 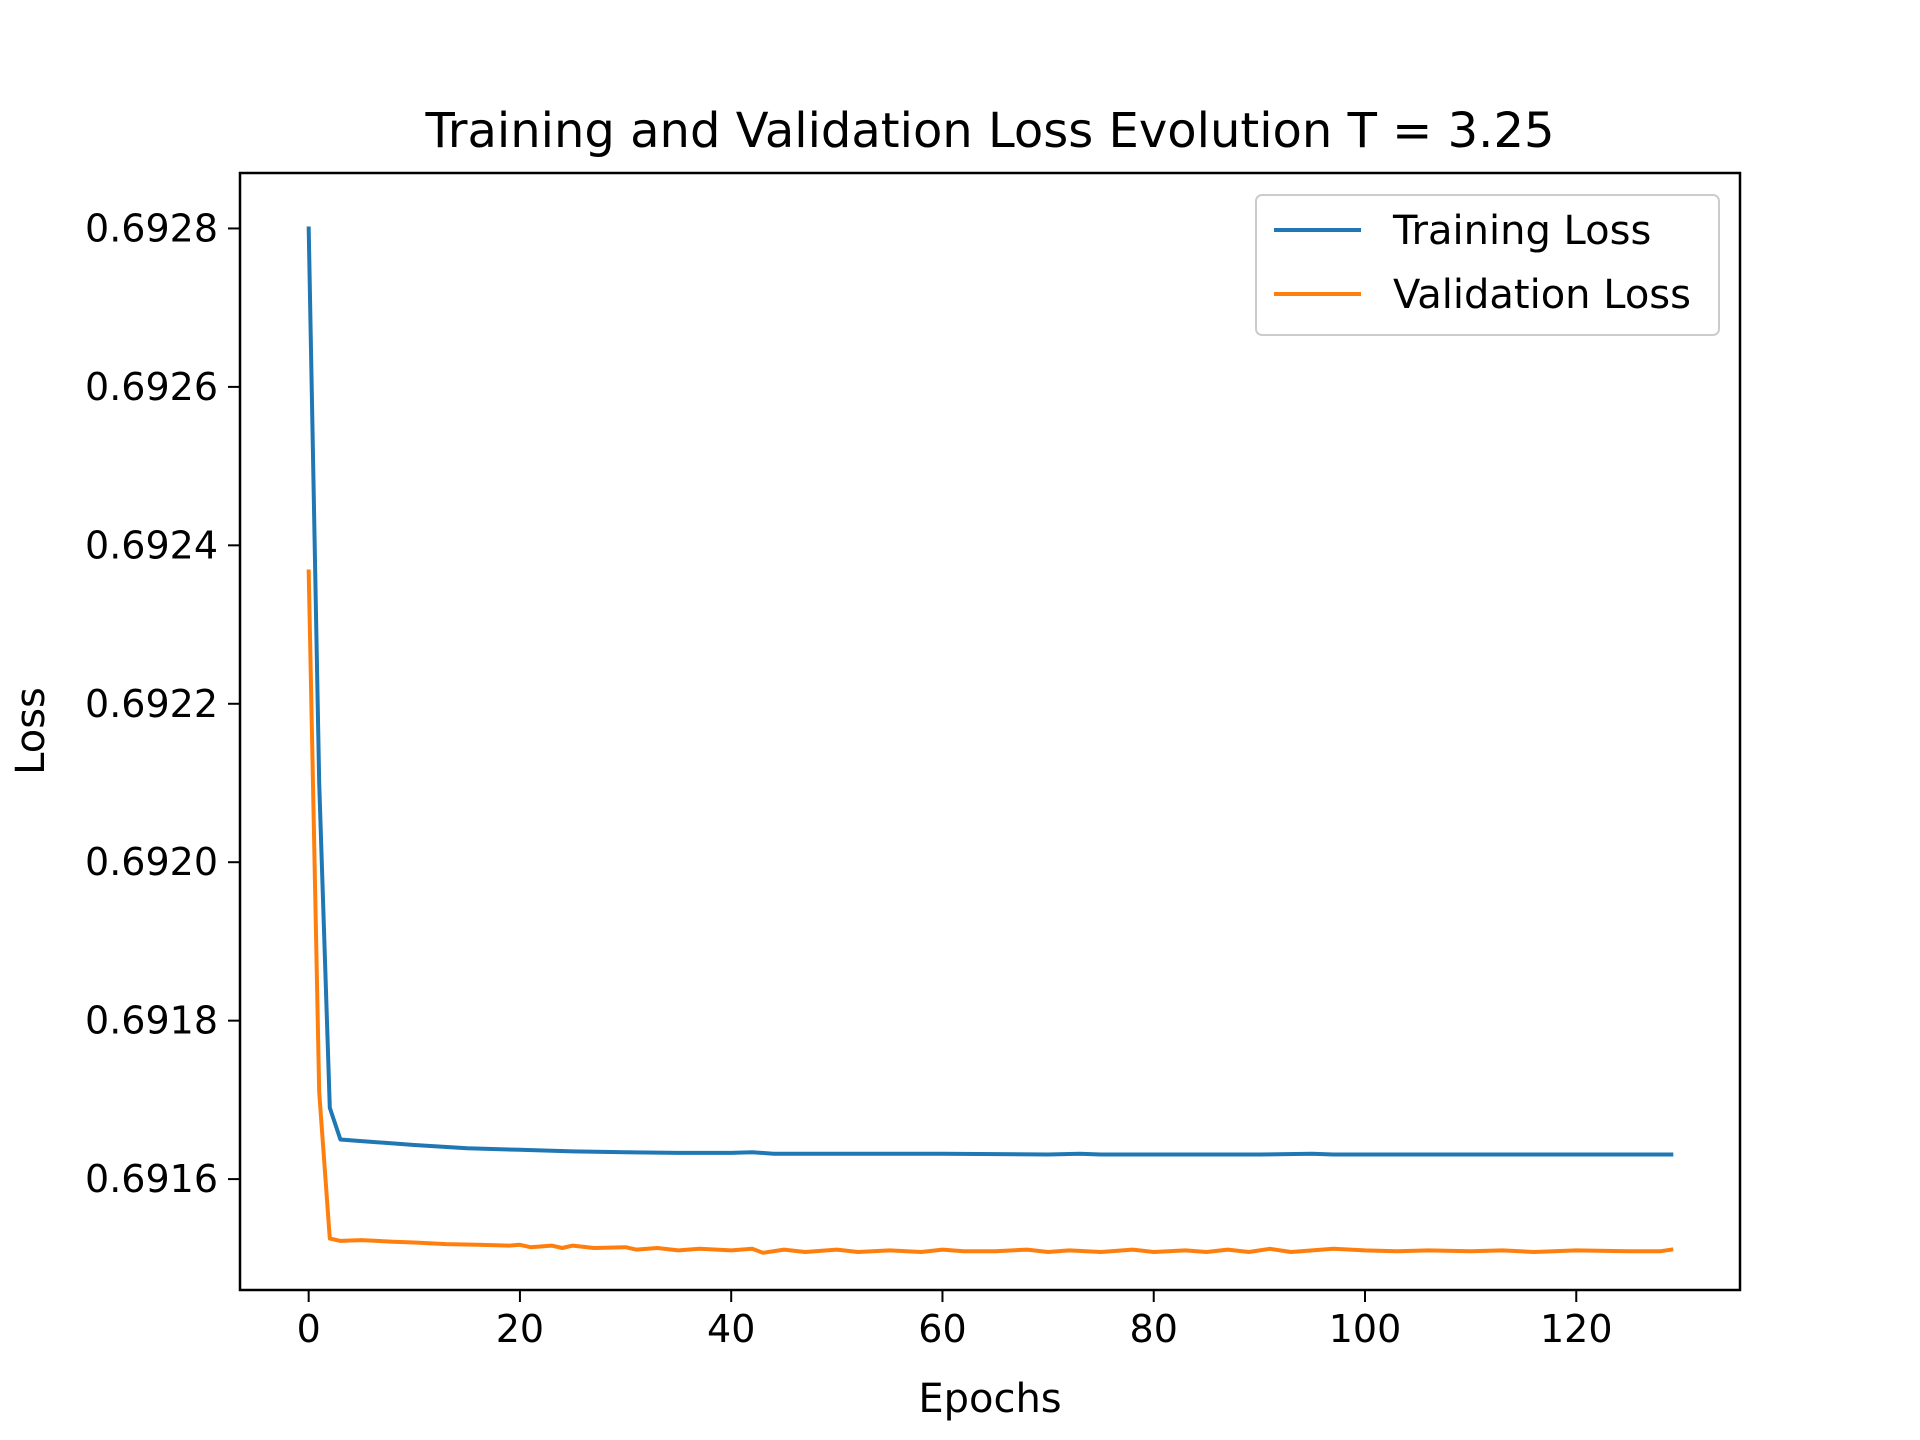 I want to click on x-axis-label: Epochs, so click(x=989, y=1399).